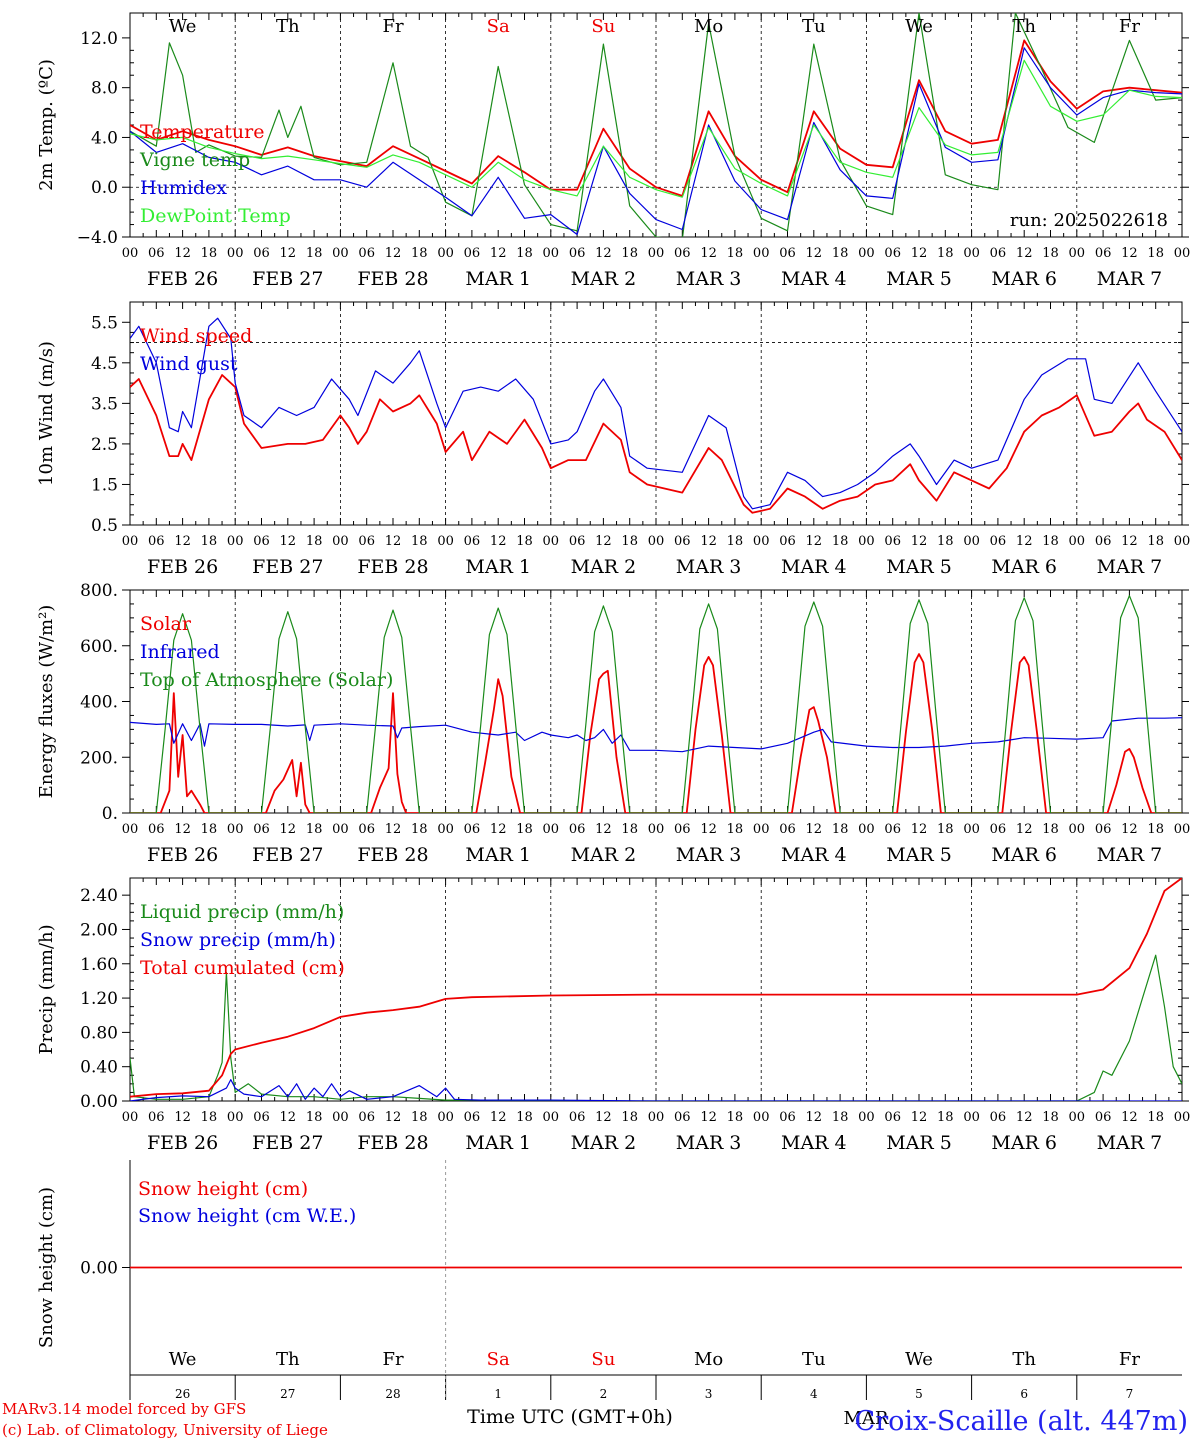  I want to click on x-date-label: MAR 4, so click(814, 567).